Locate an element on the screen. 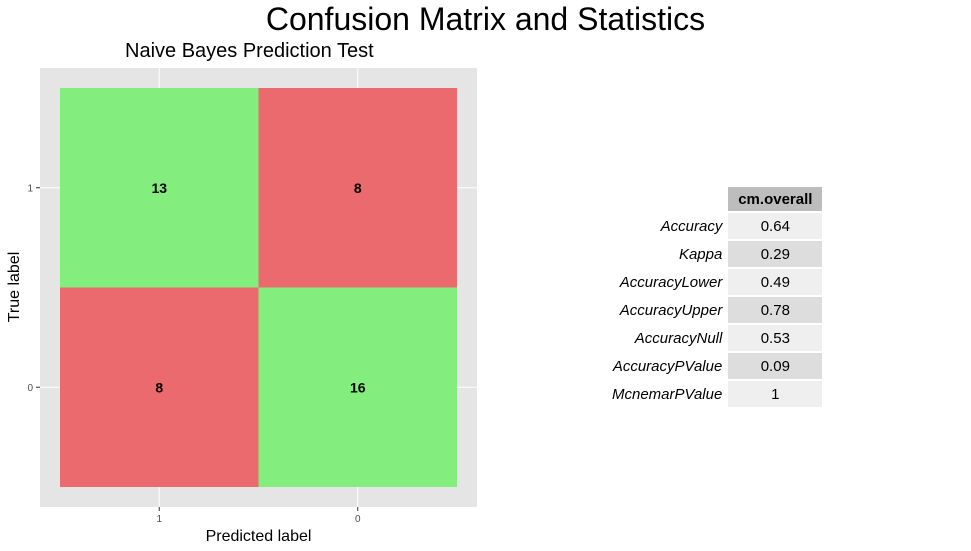 The image size is (971, 551). cell-value-label: 16 is located at coordinates (358, 387).